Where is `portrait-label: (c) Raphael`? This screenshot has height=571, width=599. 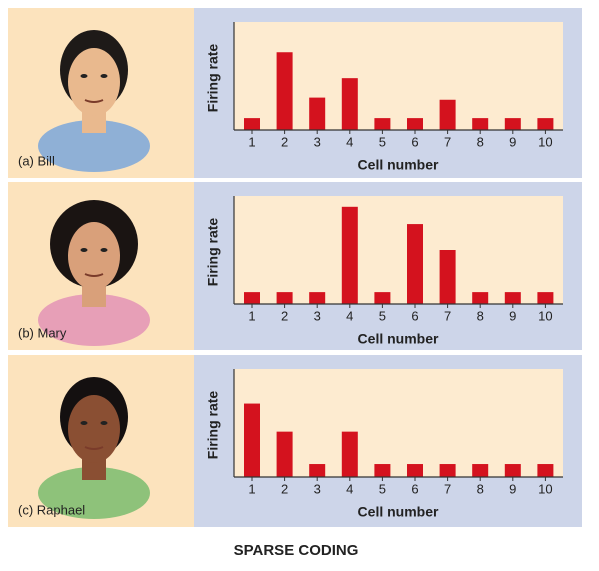
portrait-label: (c) Raphael is located at coordinates (51, 509).